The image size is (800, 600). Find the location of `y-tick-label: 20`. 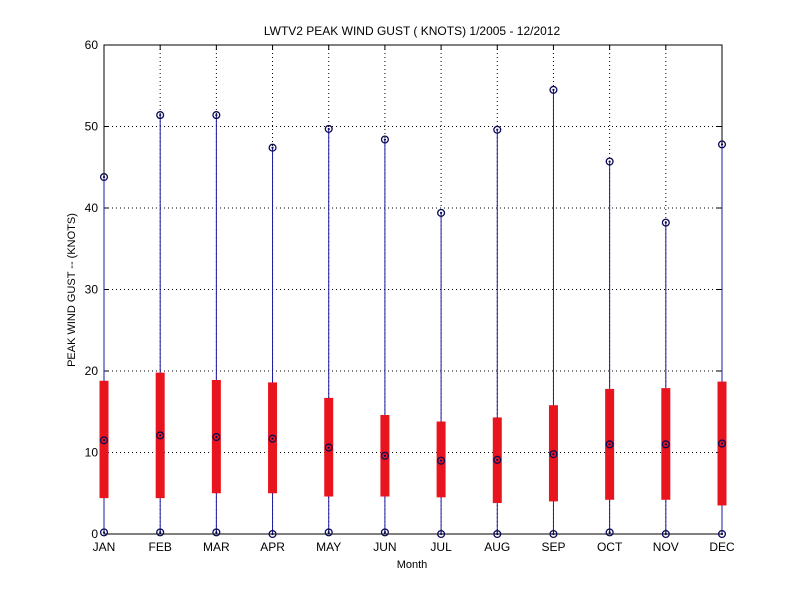

y-tick-label: 20 is located at coordinates (92, 371).